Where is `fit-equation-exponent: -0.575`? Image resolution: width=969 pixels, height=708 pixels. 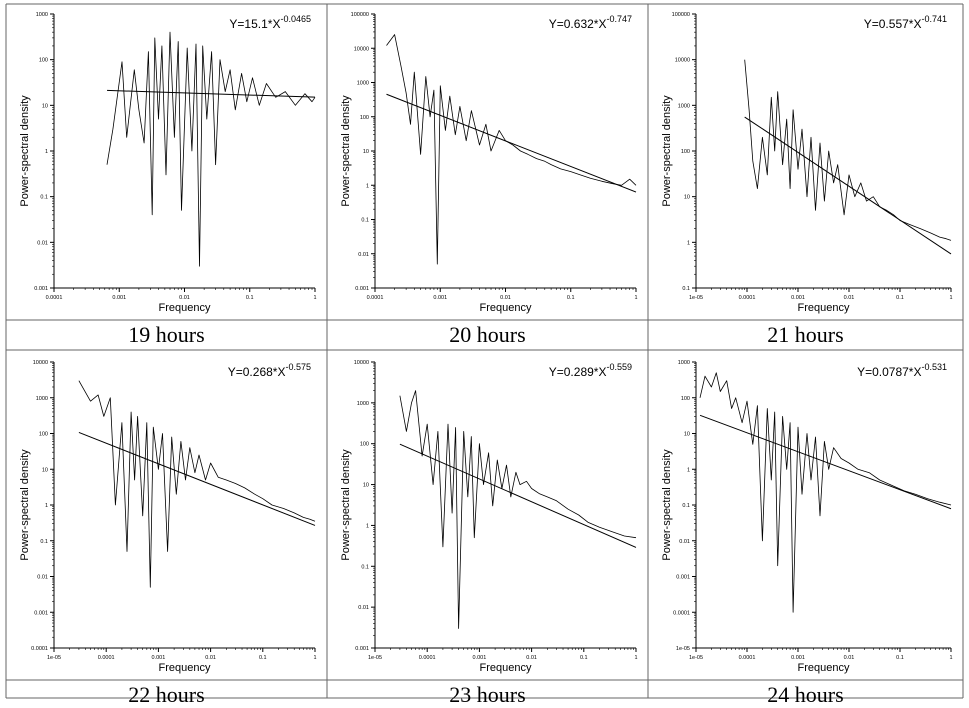 fit-equation-exponent: -0.575 is located at coordinates (298, 367).